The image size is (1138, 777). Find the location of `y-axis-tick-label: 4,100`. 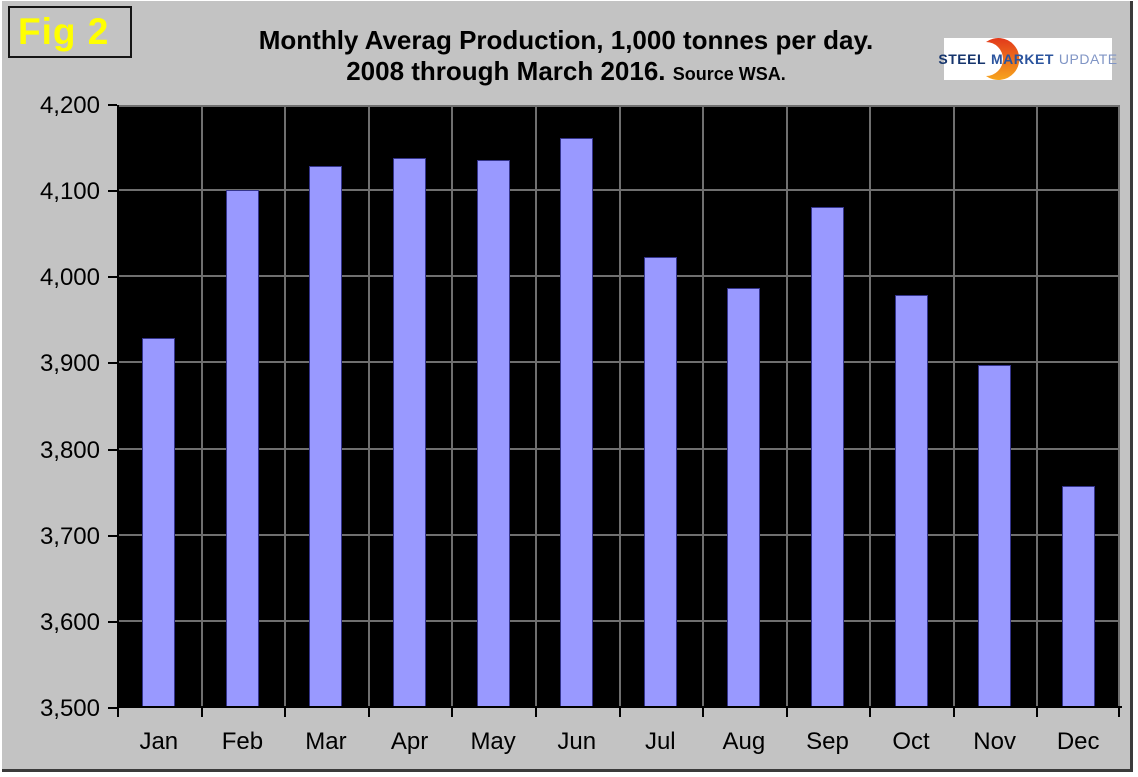

y-axis-tick-label: 4,100 is located at coordinates (69, 192).